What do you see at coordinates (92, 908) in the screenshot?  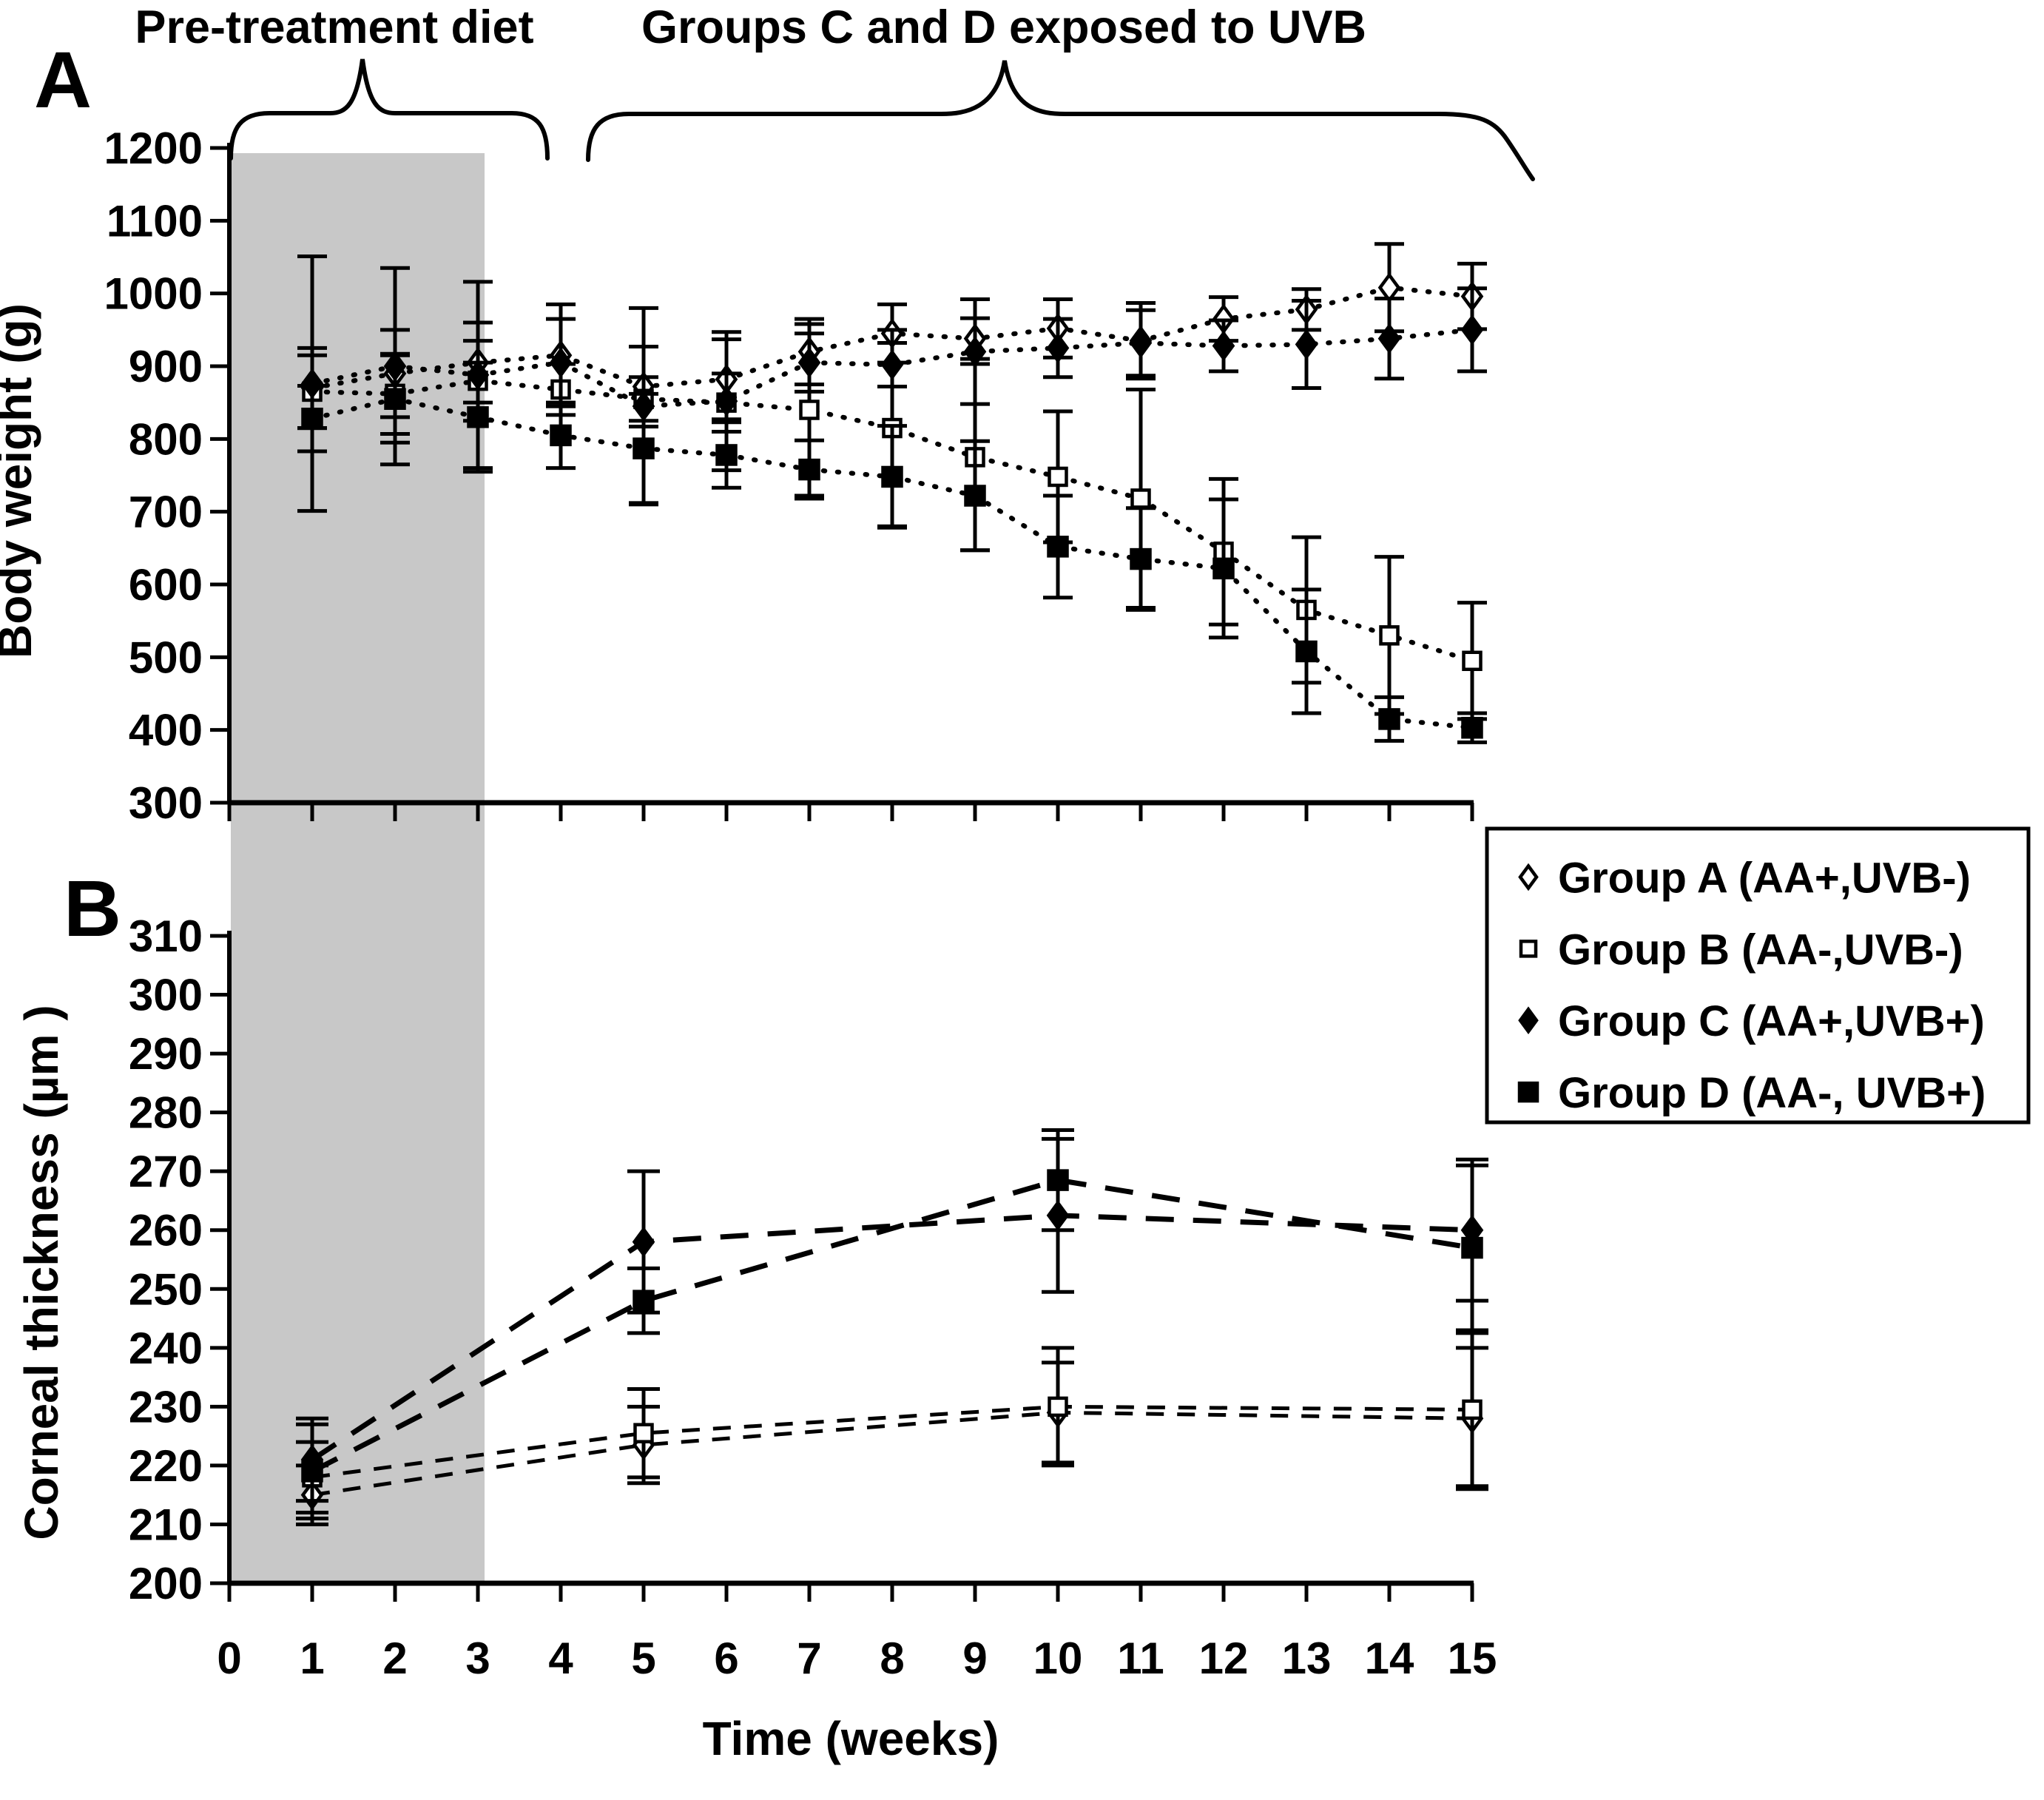 I see `panel-b-label: B` at bounding box center [92, 908].